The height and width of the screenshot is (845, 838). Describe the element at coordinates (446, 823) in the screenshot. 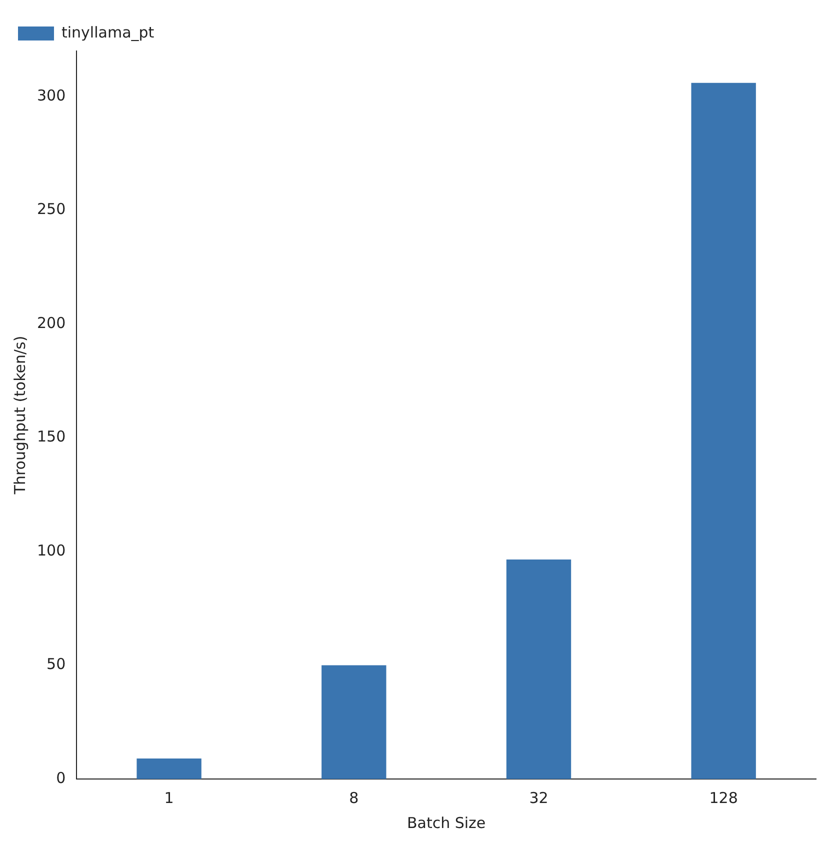

I see `x-axis-title: Batch Size` at that location.